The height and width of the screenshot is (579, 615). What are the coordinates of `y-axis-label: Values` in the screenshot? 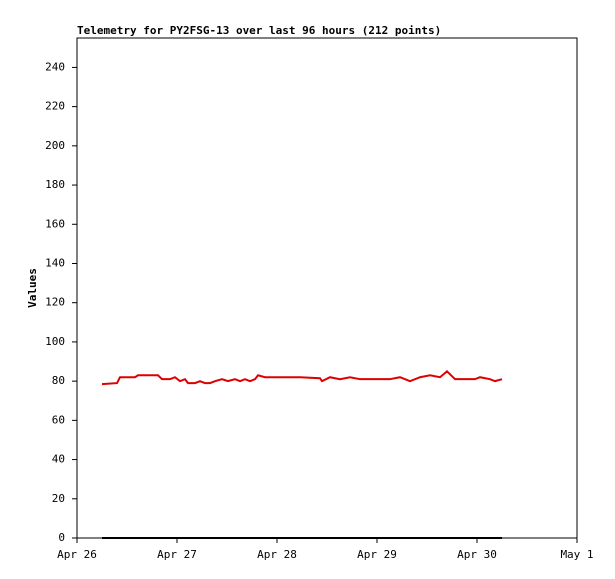 It's located at (32, 288).